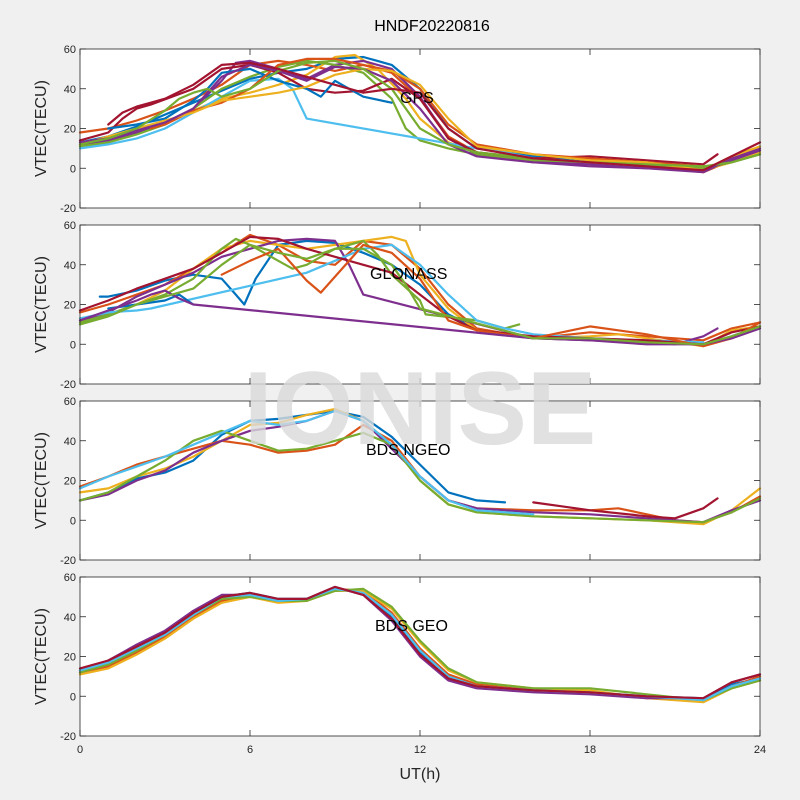 This screenshot has height=800, width=800. What do you see at coordinates (411, 626) in the screenshot?
I see `panel-annotation: BDS GEO` at bounding box center [411, 626].